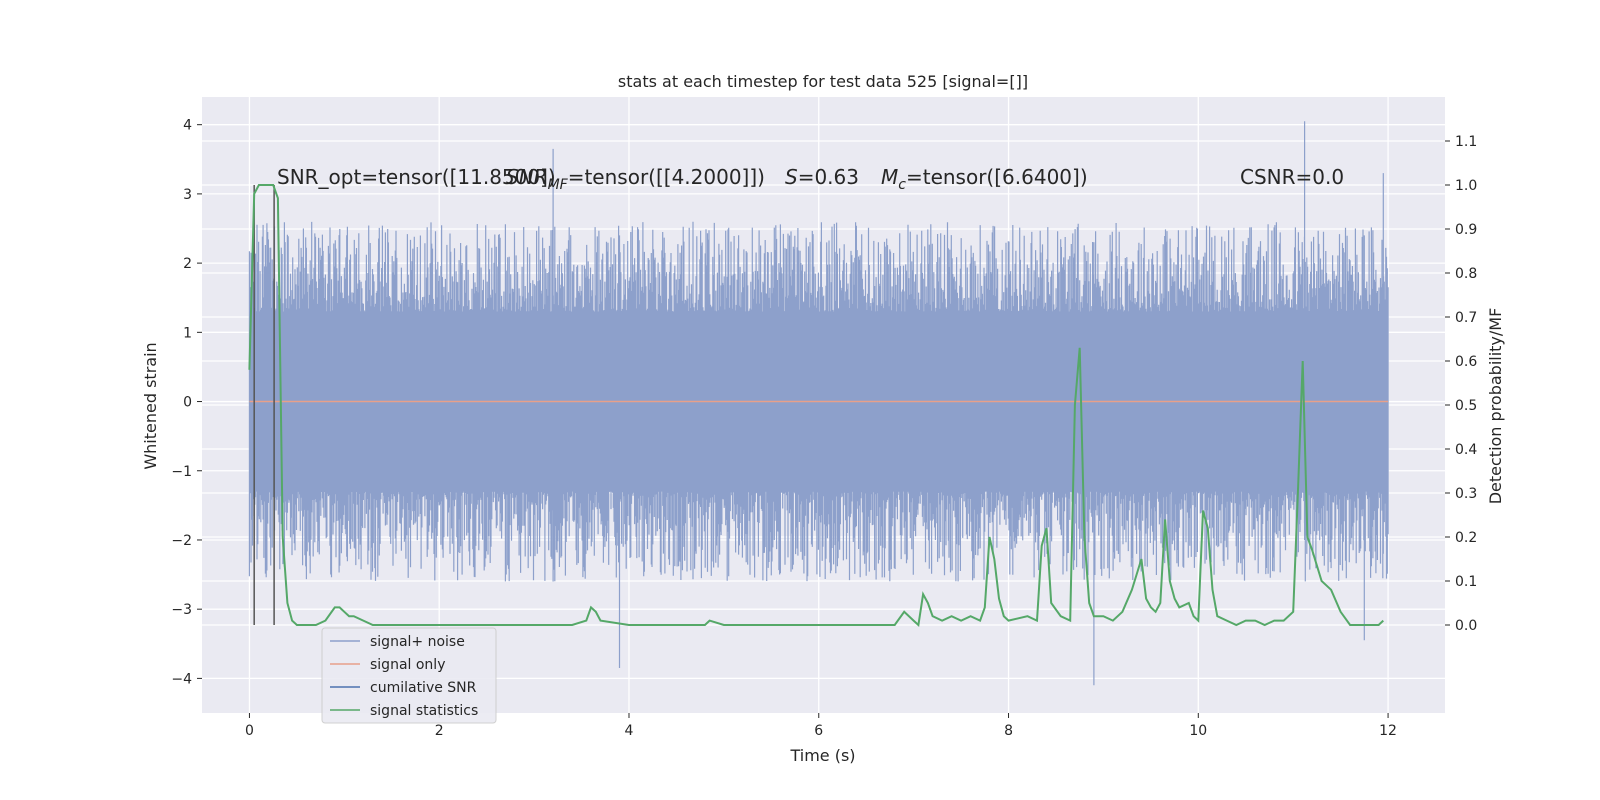 The image size is (1600, 800). Describe the element at coordinates (1466, 186) in the screenshot. I see `y-right-tick-label-10: 1.0` at that location.